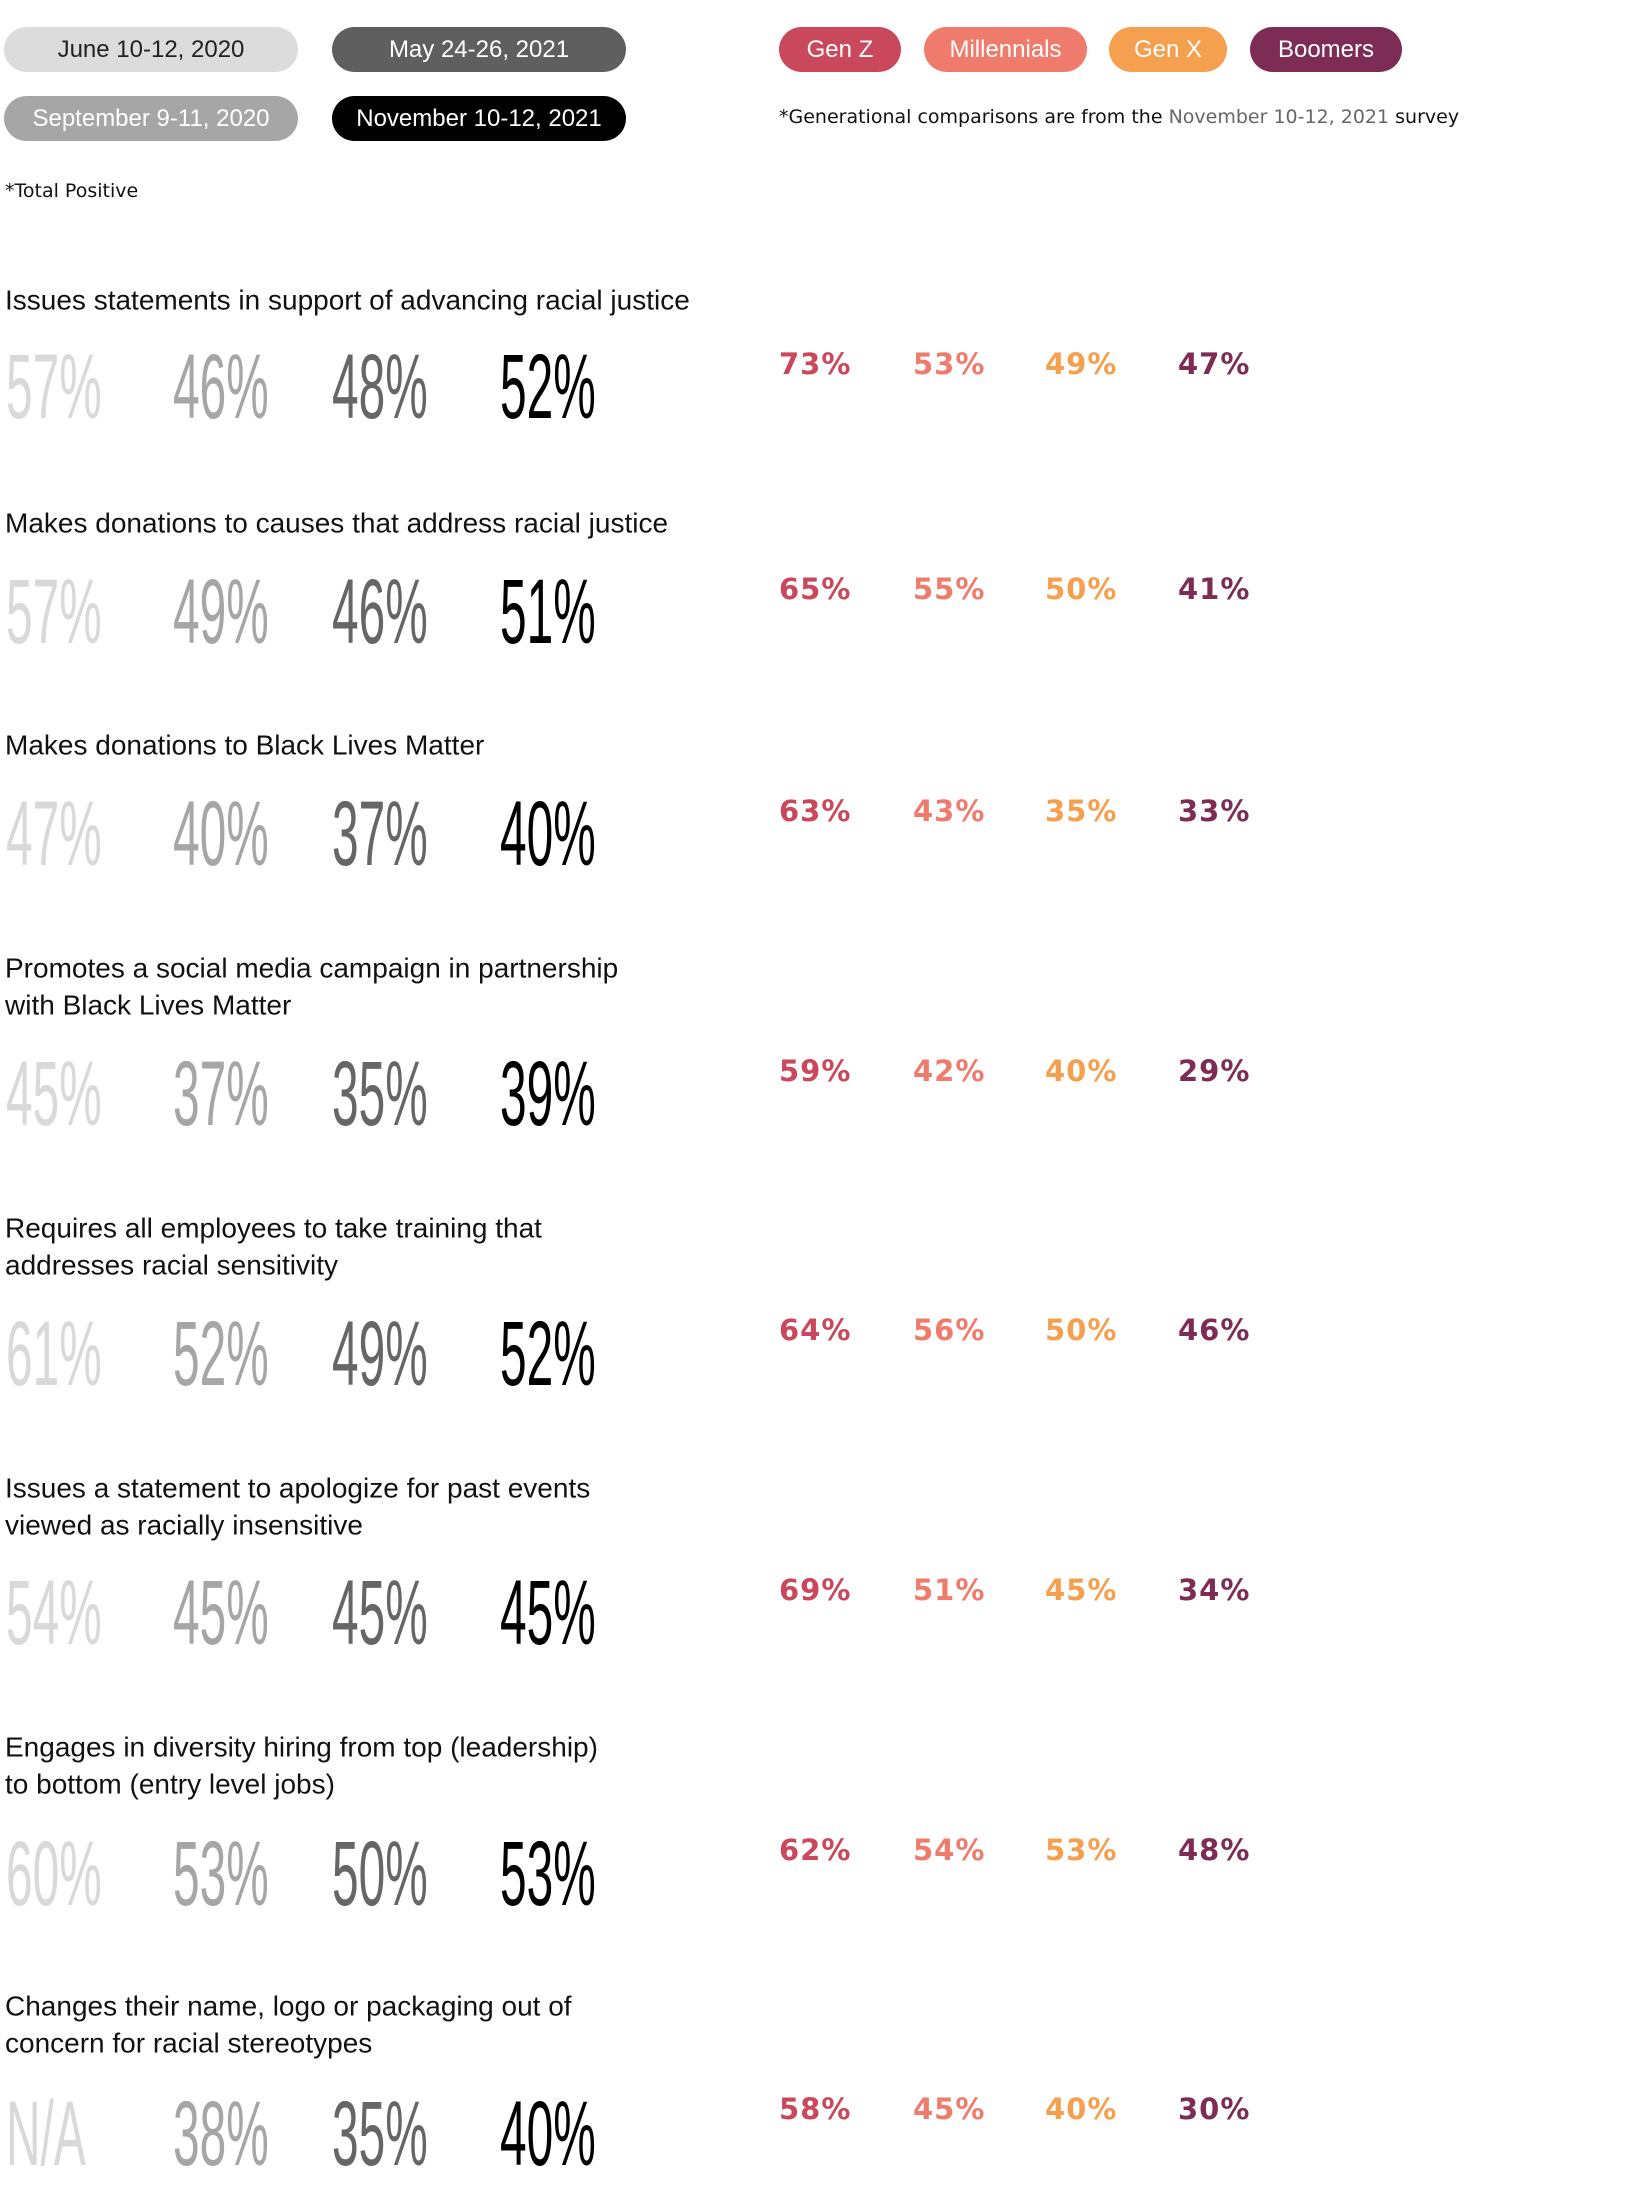 Image resolution: width=1631 pixels, height=2203 pixels. I want to click on generation-value: 55%, so click(949, 589).